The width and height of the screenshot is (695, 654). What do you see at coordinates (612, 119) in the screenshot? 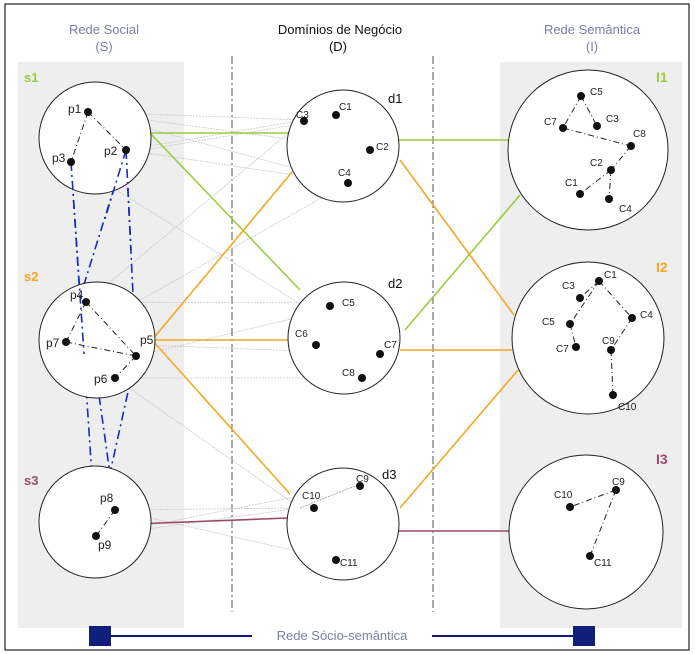
I see `label-I1-c3: C3` at bounding box center [612, 119].